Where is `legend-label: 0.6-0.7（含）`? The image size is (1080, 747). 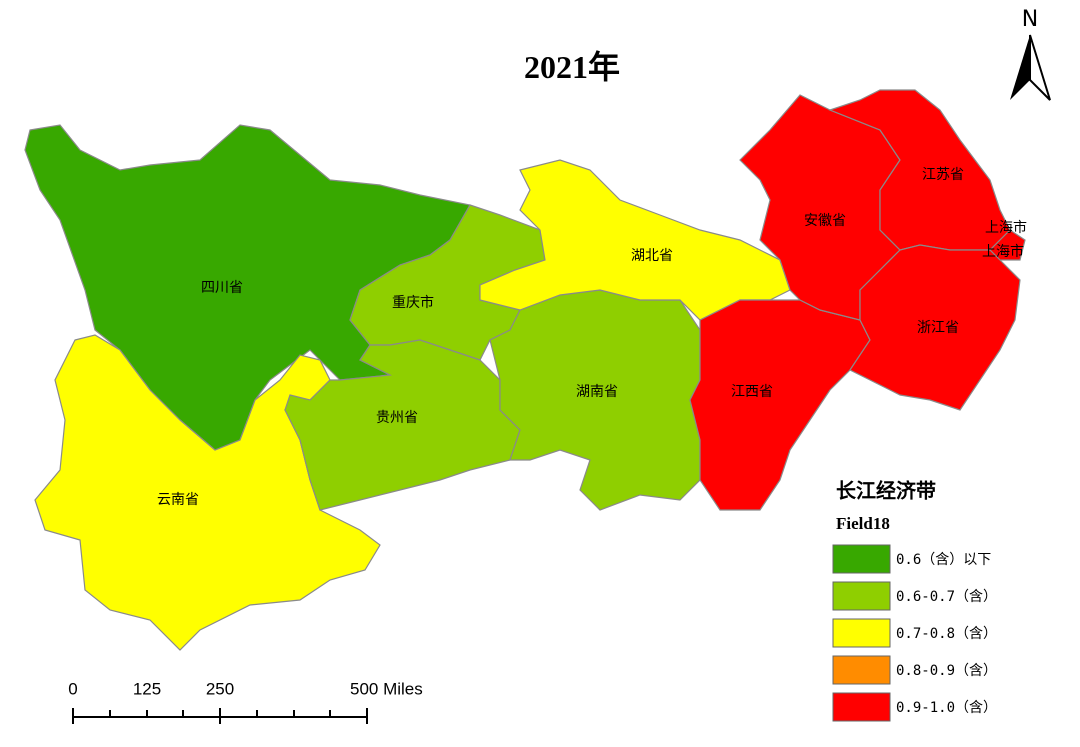
legend-label: 0.6-0.7（含） is located at coordinates (946, 597).